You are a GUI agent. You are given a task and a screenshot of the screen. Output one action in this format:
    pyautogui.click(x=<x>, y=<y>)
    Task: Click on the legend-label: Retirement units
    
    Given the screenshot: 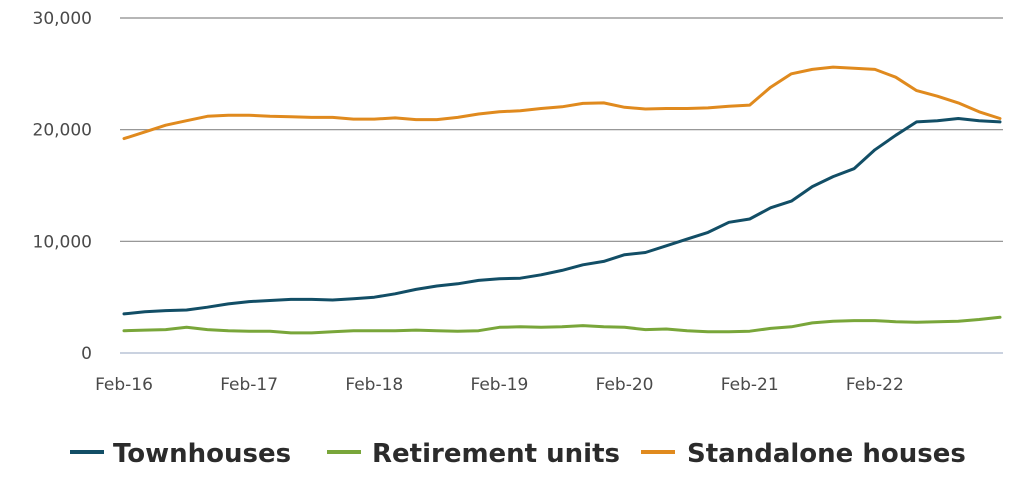 What is the action you would take?
    pyautogui.click(x=496, y=454)
    